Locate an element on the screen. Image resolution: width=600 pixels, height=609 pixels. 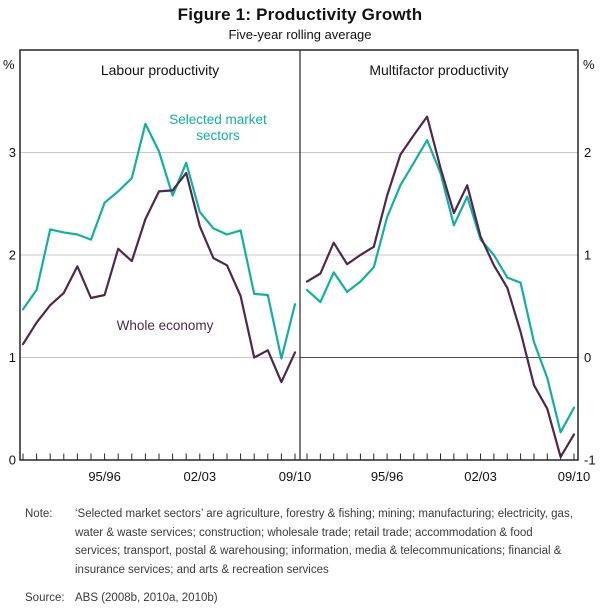
note-label: Note: is located at coordinates (39, 514).